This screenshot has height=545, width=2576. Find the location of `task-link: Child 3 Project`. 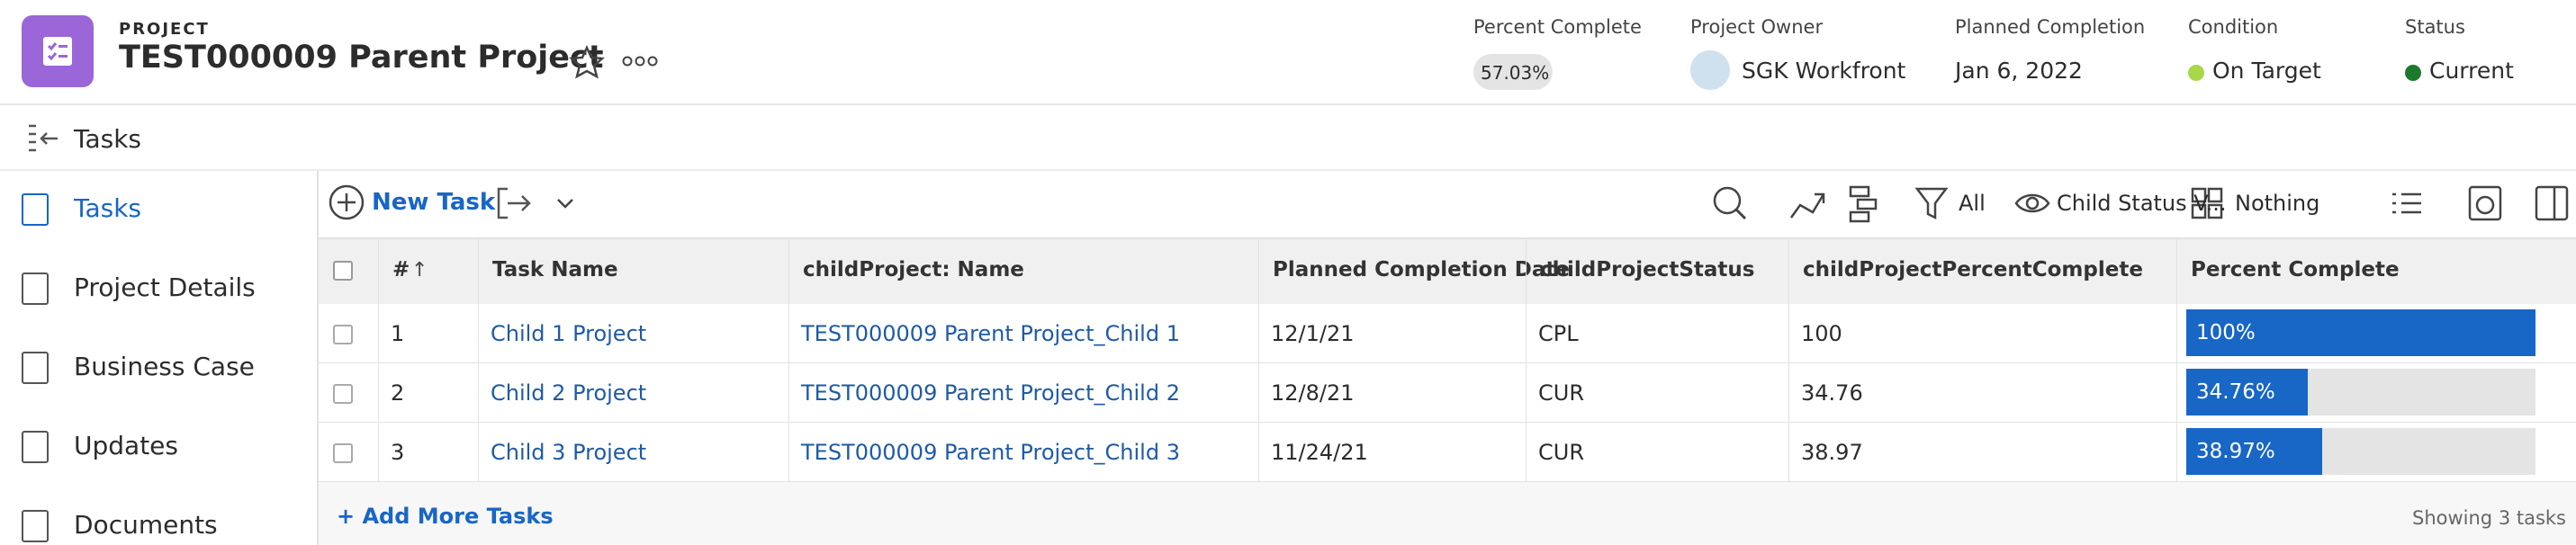

task-link: Child 3 Project is located at coordinates (569, 452).